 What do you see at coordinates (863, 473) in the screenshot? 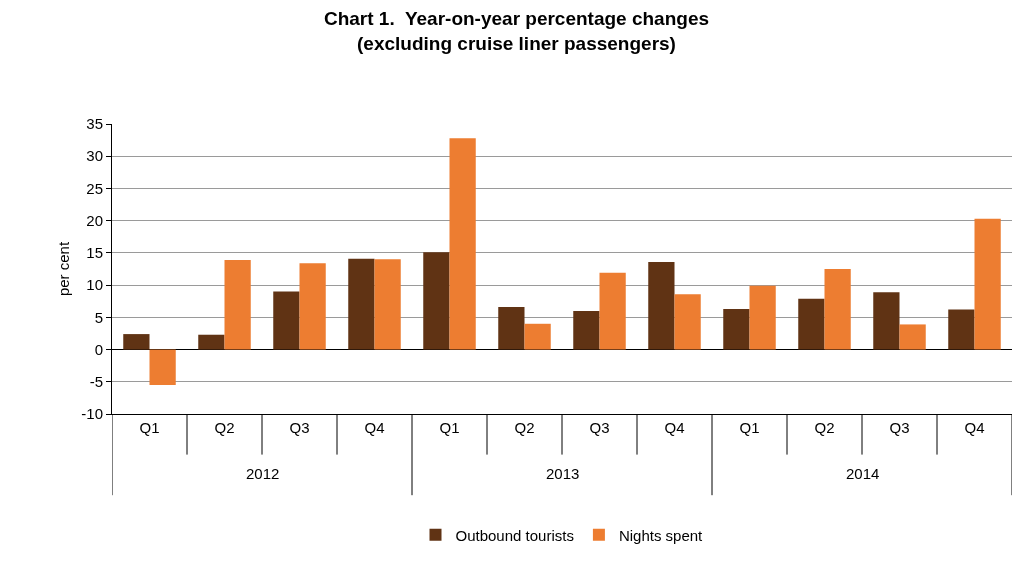
I see `text: 2014` at bounding box center [863, 473].